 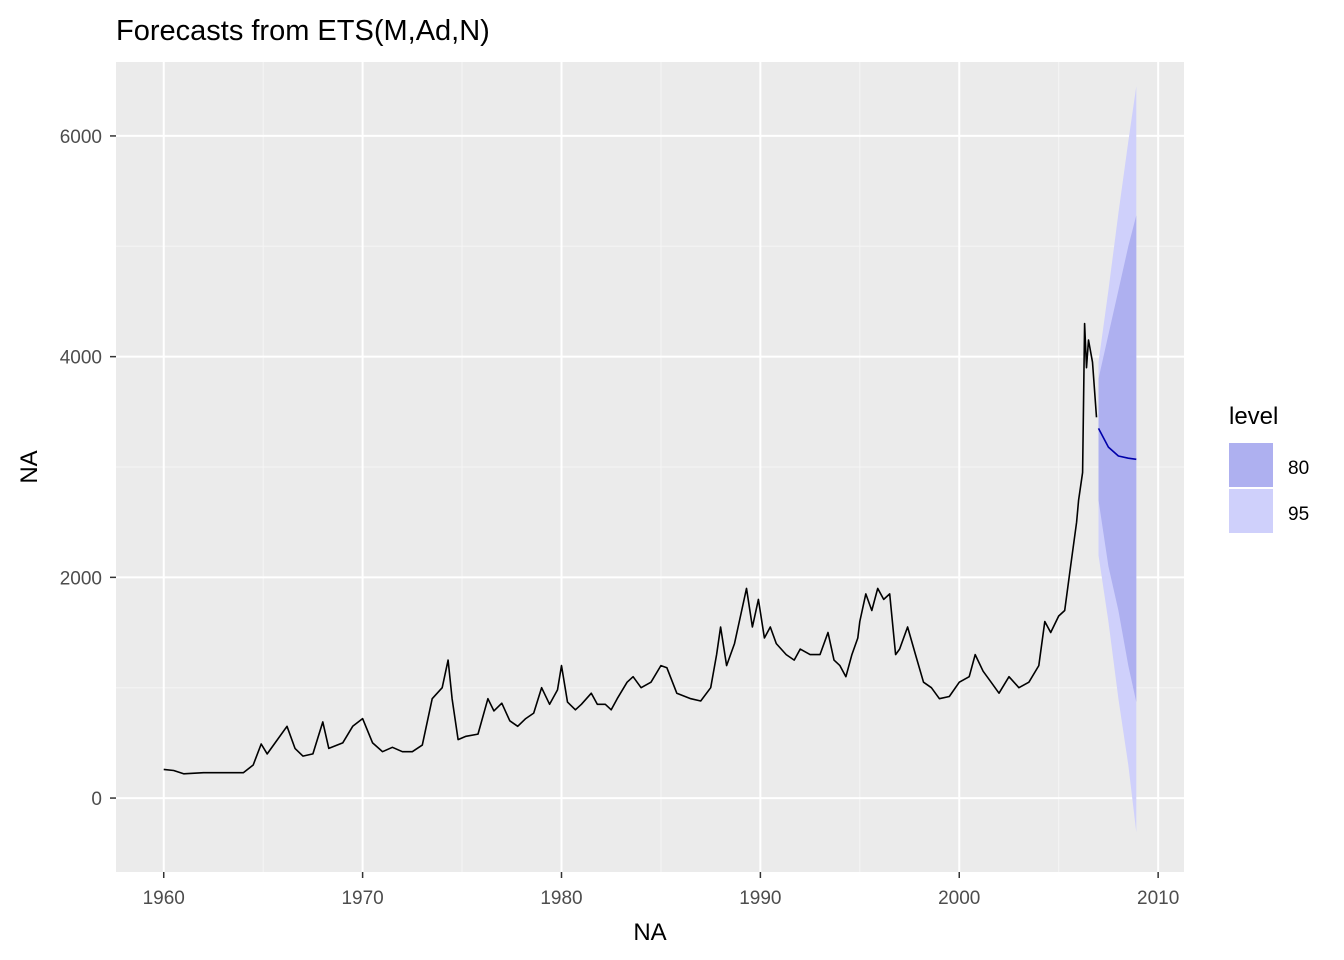 I want to click on y-axis-title: NA, so click(x=29, y=466).